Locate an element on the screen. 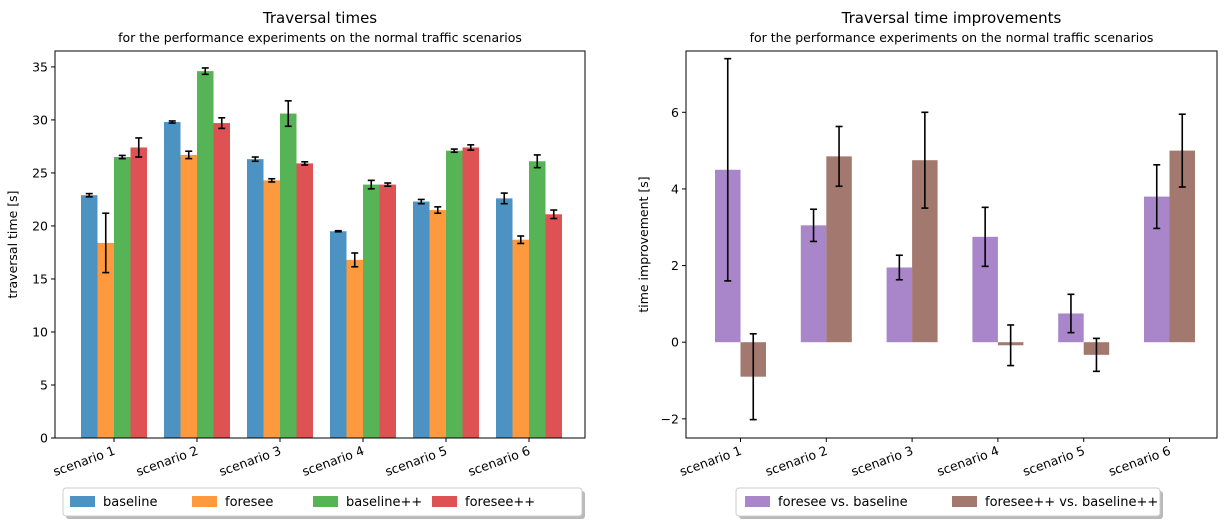 This screenshot has width=1229, height=526. y-tick-label: 15 is located at coordinates (40, 278).